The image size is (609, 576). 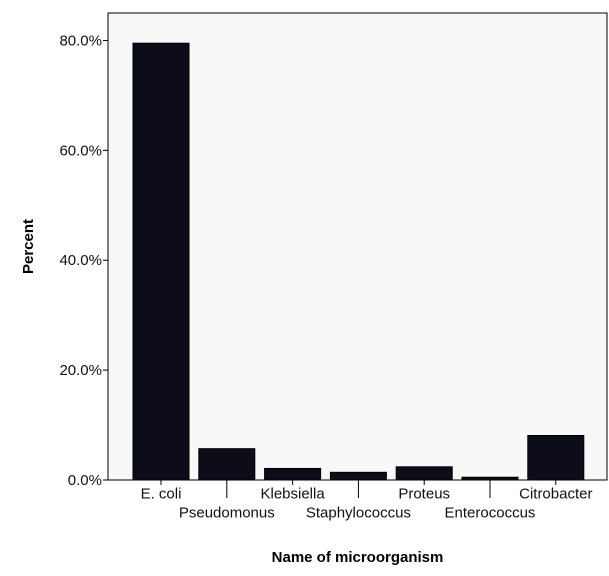 I want to click on y-axis: 0.0% 20.0% 40.0% 60.0% 80.0%, so click(x=83, y=260).